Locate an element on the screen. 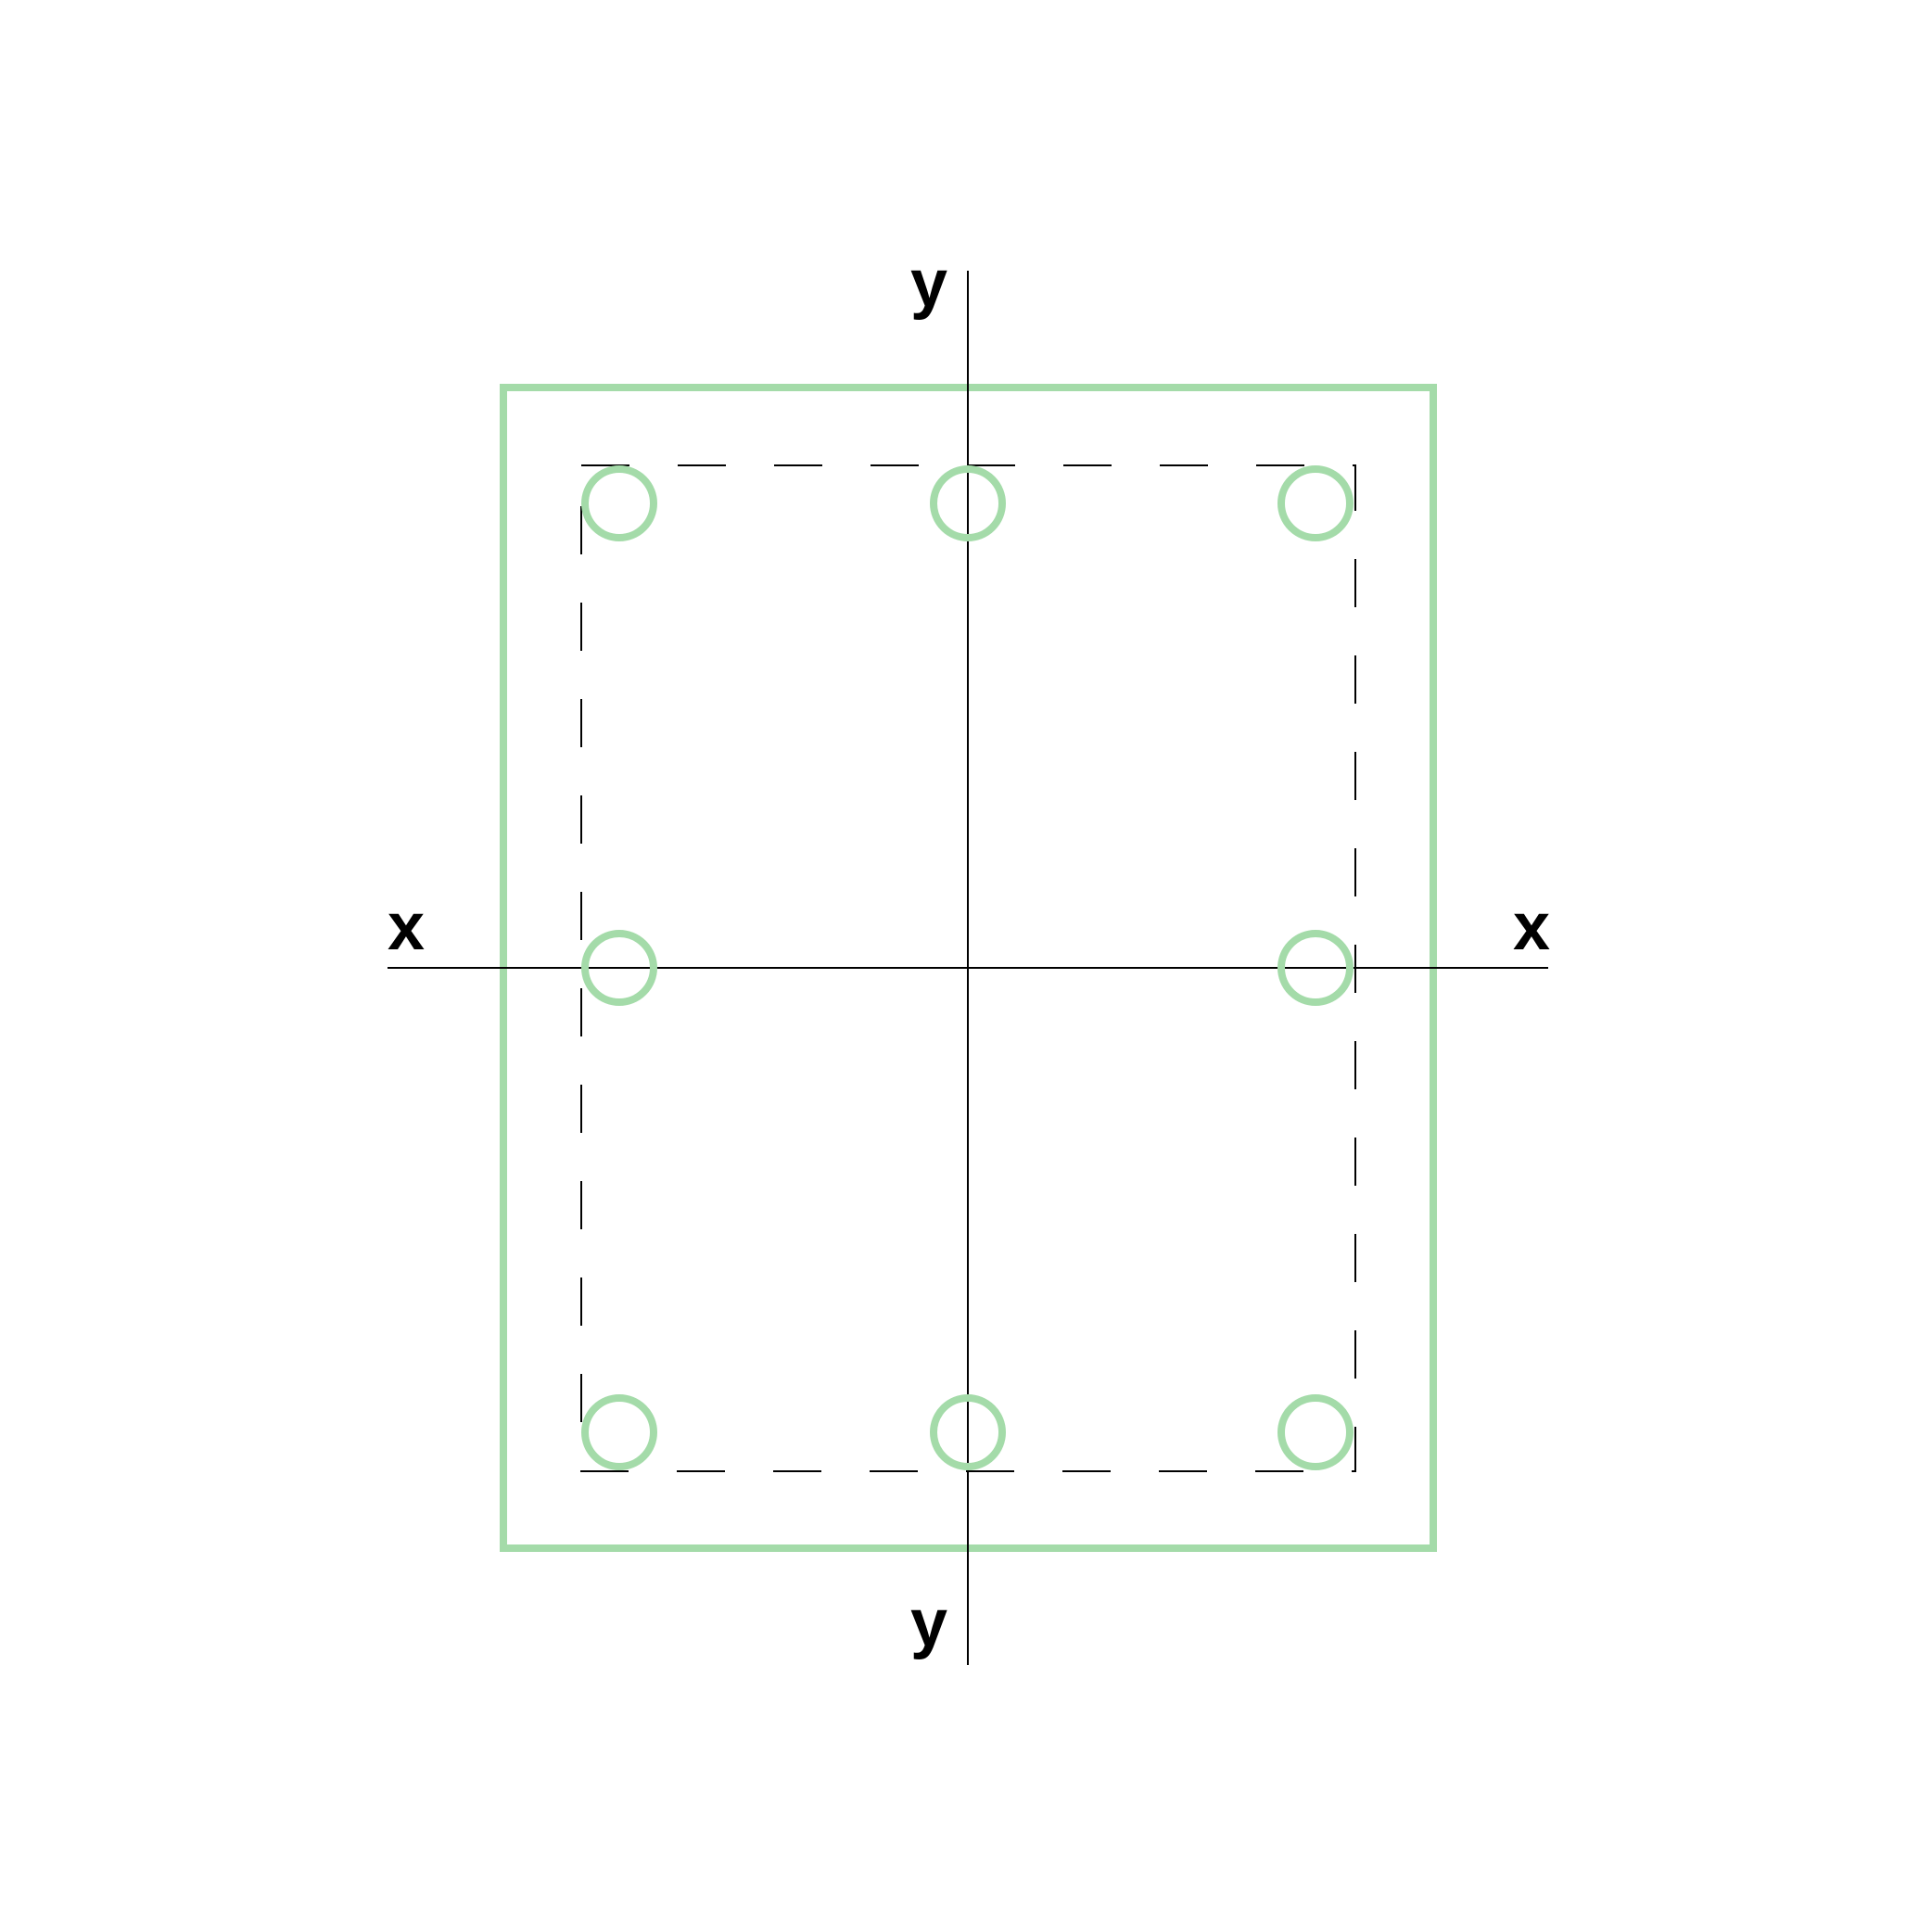  x-axis-label-left: x is located at coordinates (406, 927).